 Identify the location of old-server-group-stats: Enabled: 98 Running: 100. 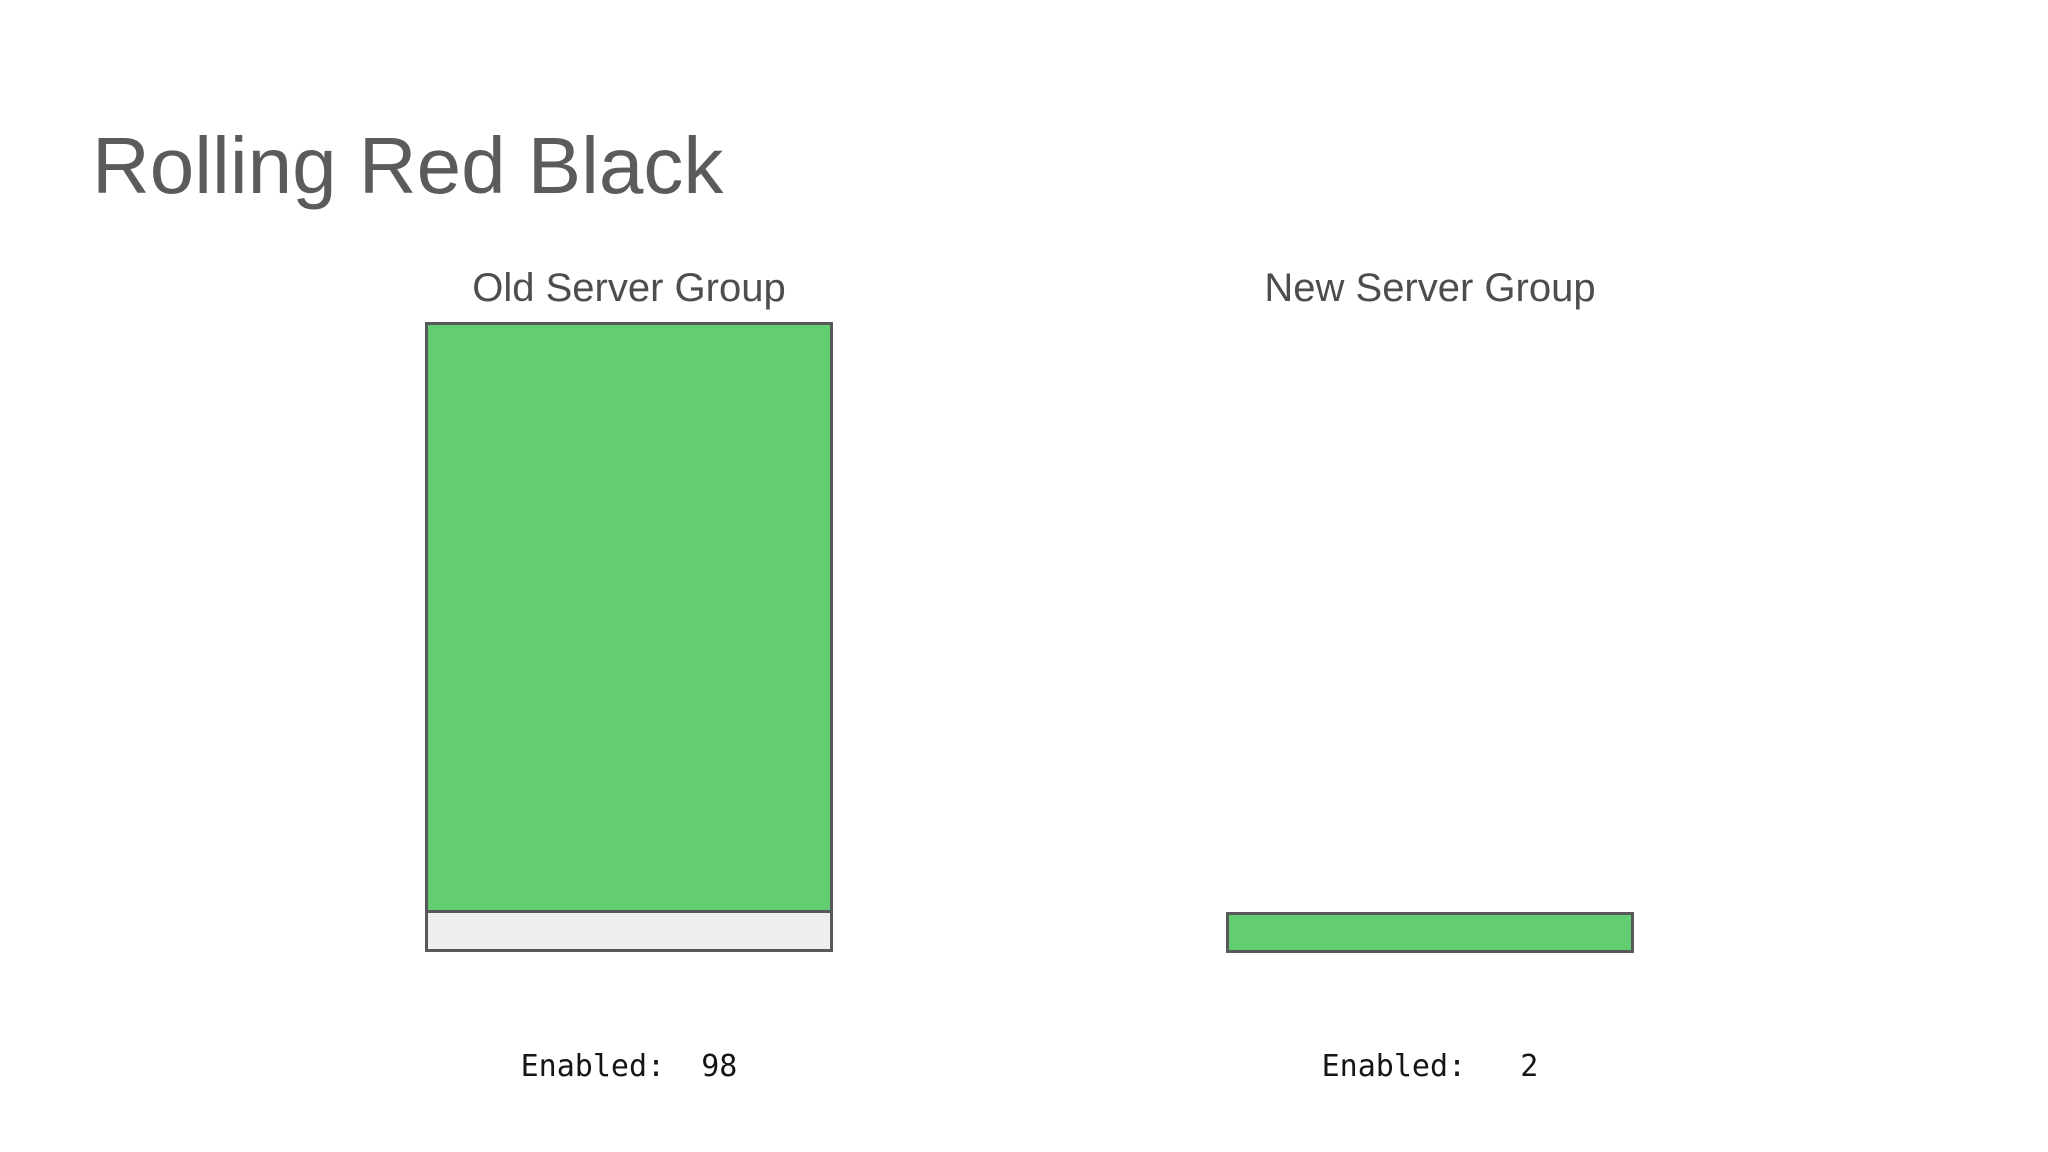
(629, 1063).